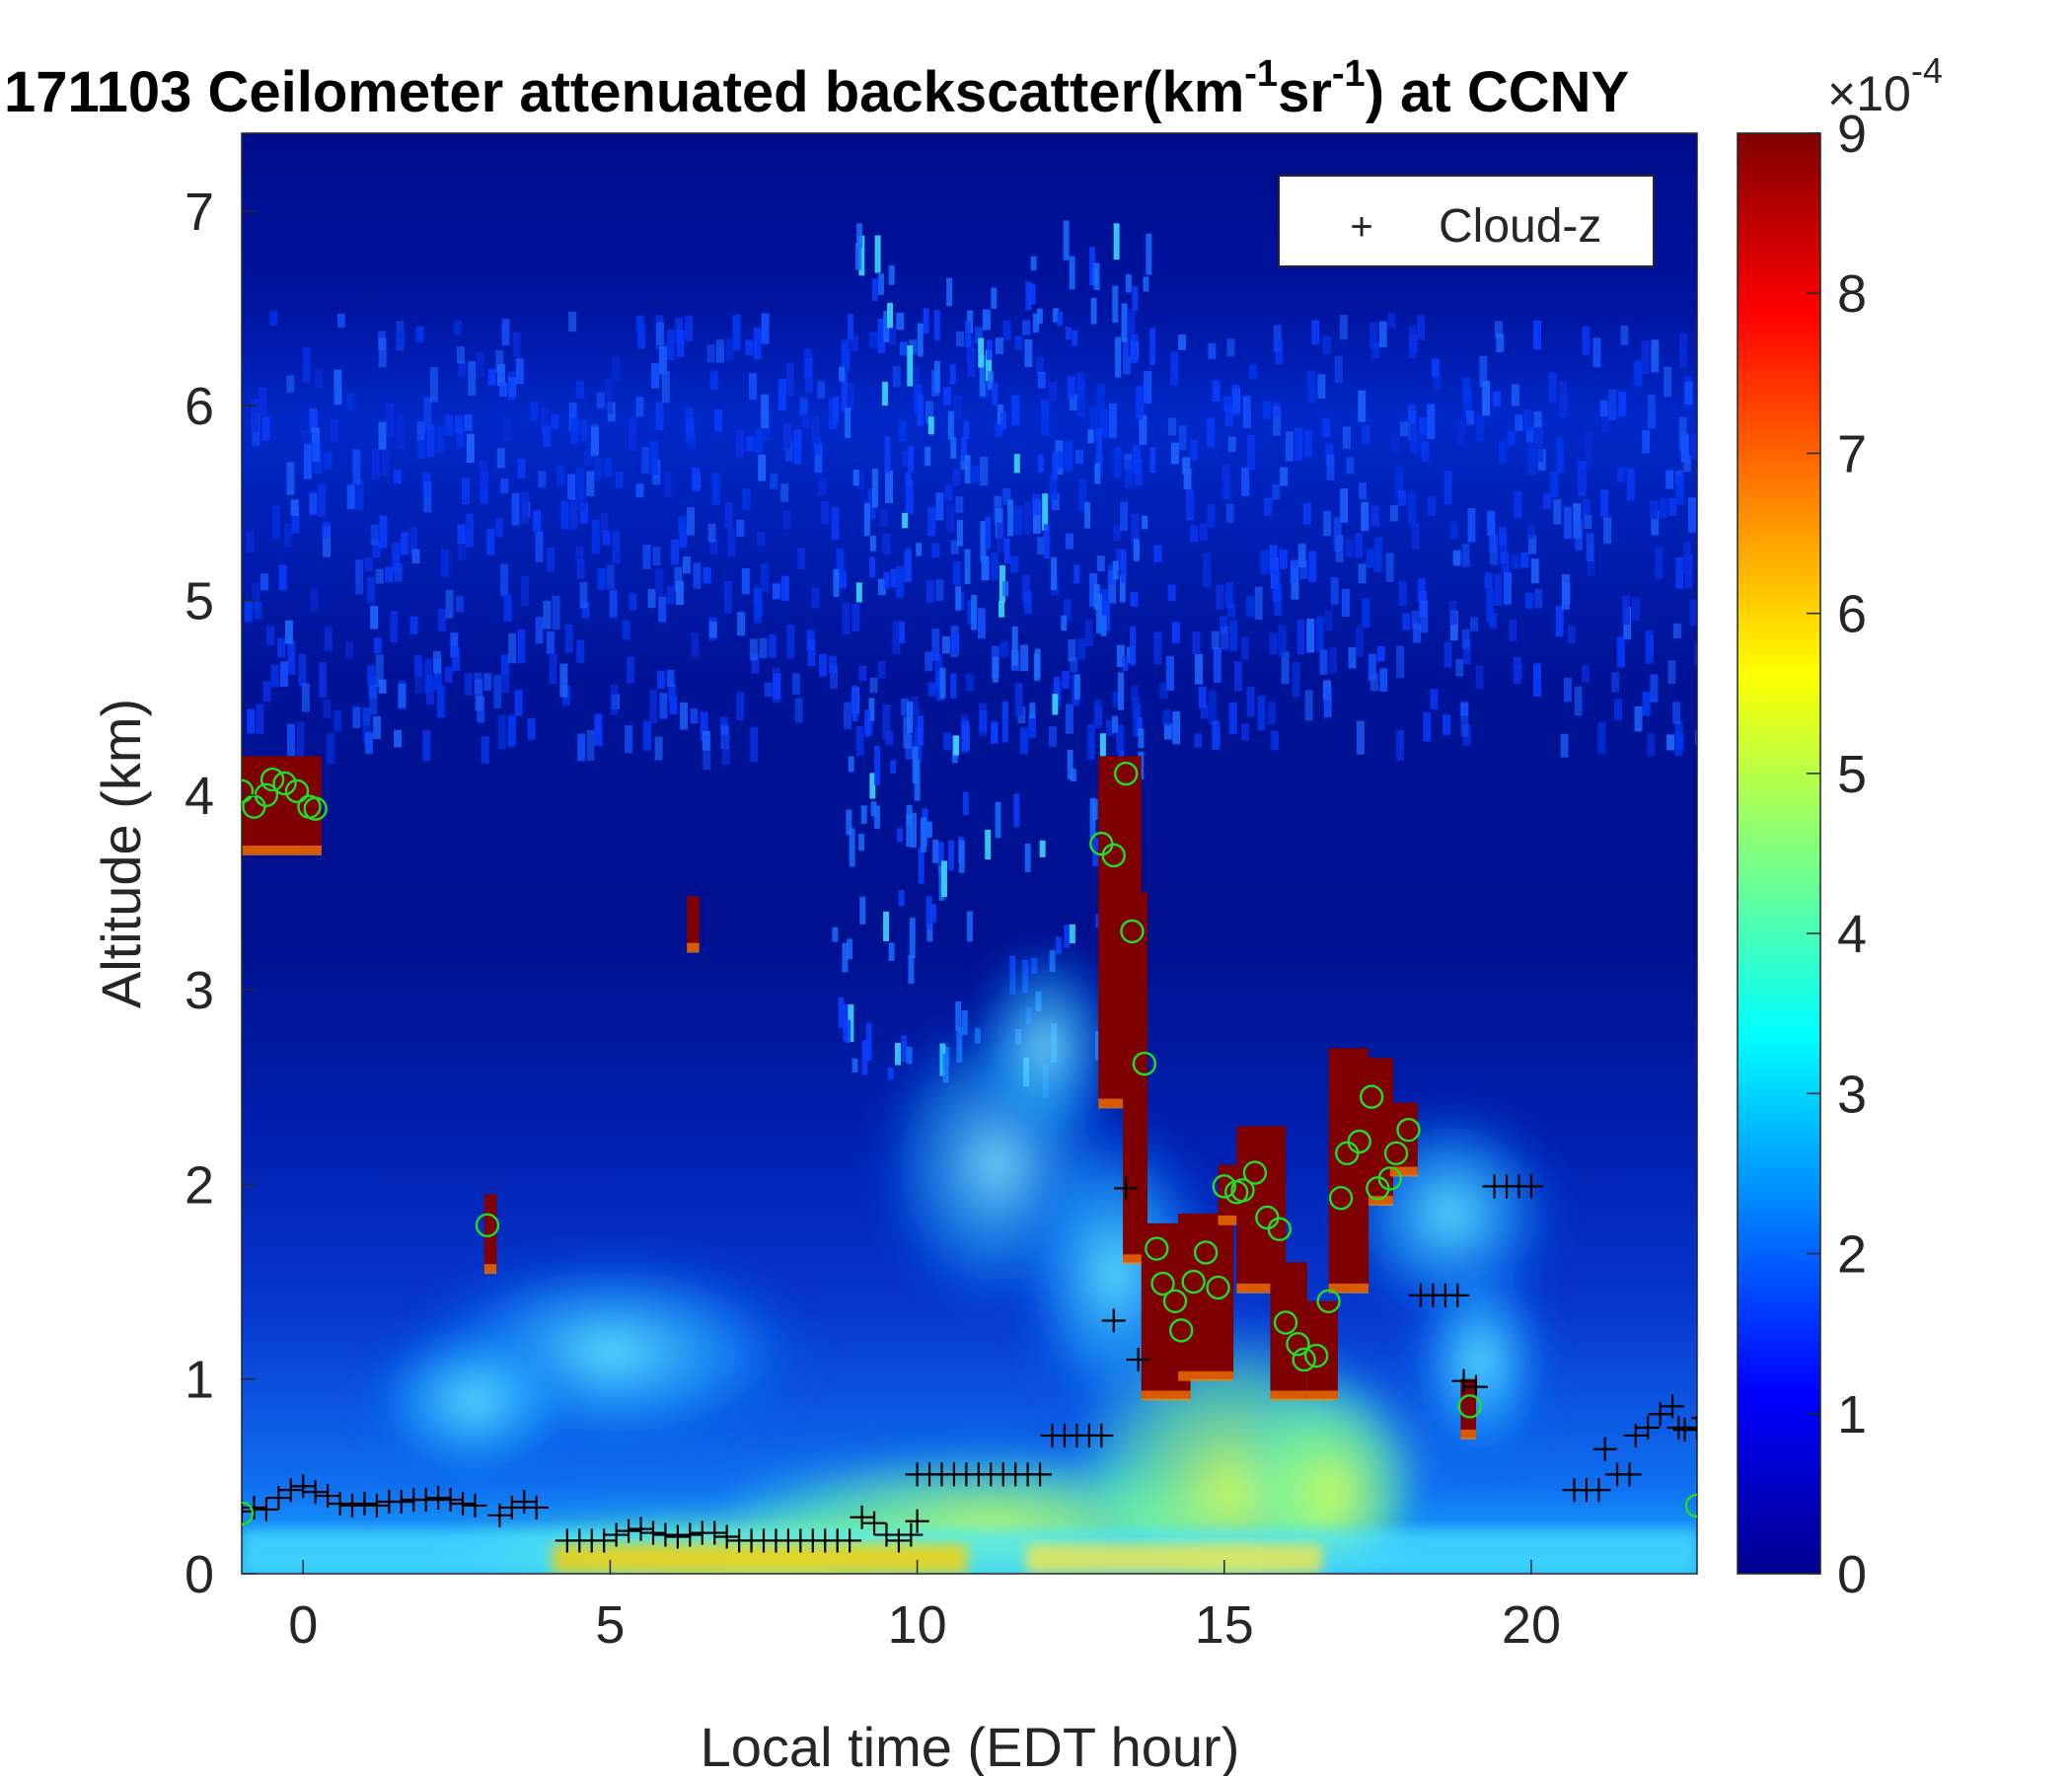 The width and height of the screenshot is (2072, 1776). Describe the element at coordinates (1852, 1255) in the screenshot. I see `colorbar-tick-label: 2` at that location.